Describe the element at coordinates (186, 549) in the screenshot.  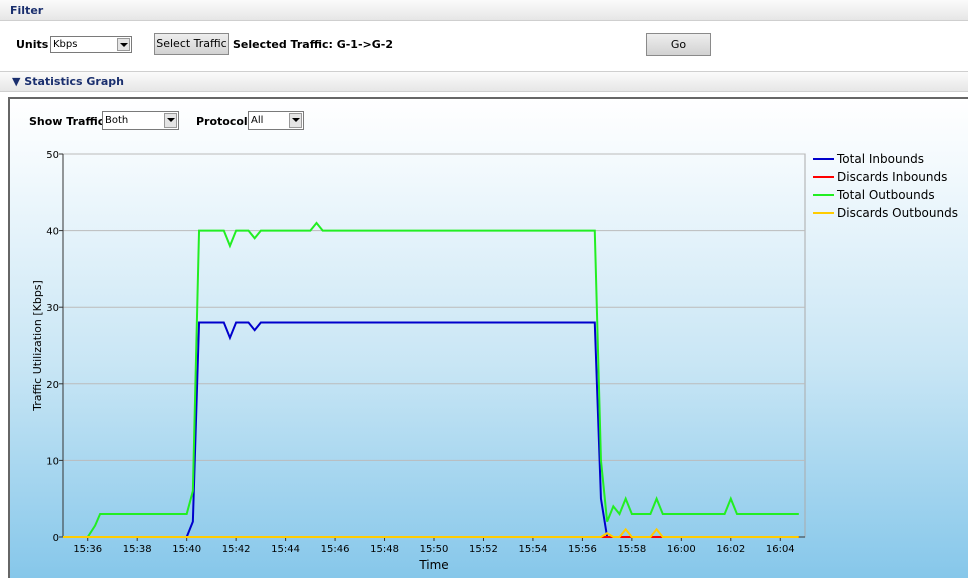
I see `x-tick-label: 15:40` at that location.